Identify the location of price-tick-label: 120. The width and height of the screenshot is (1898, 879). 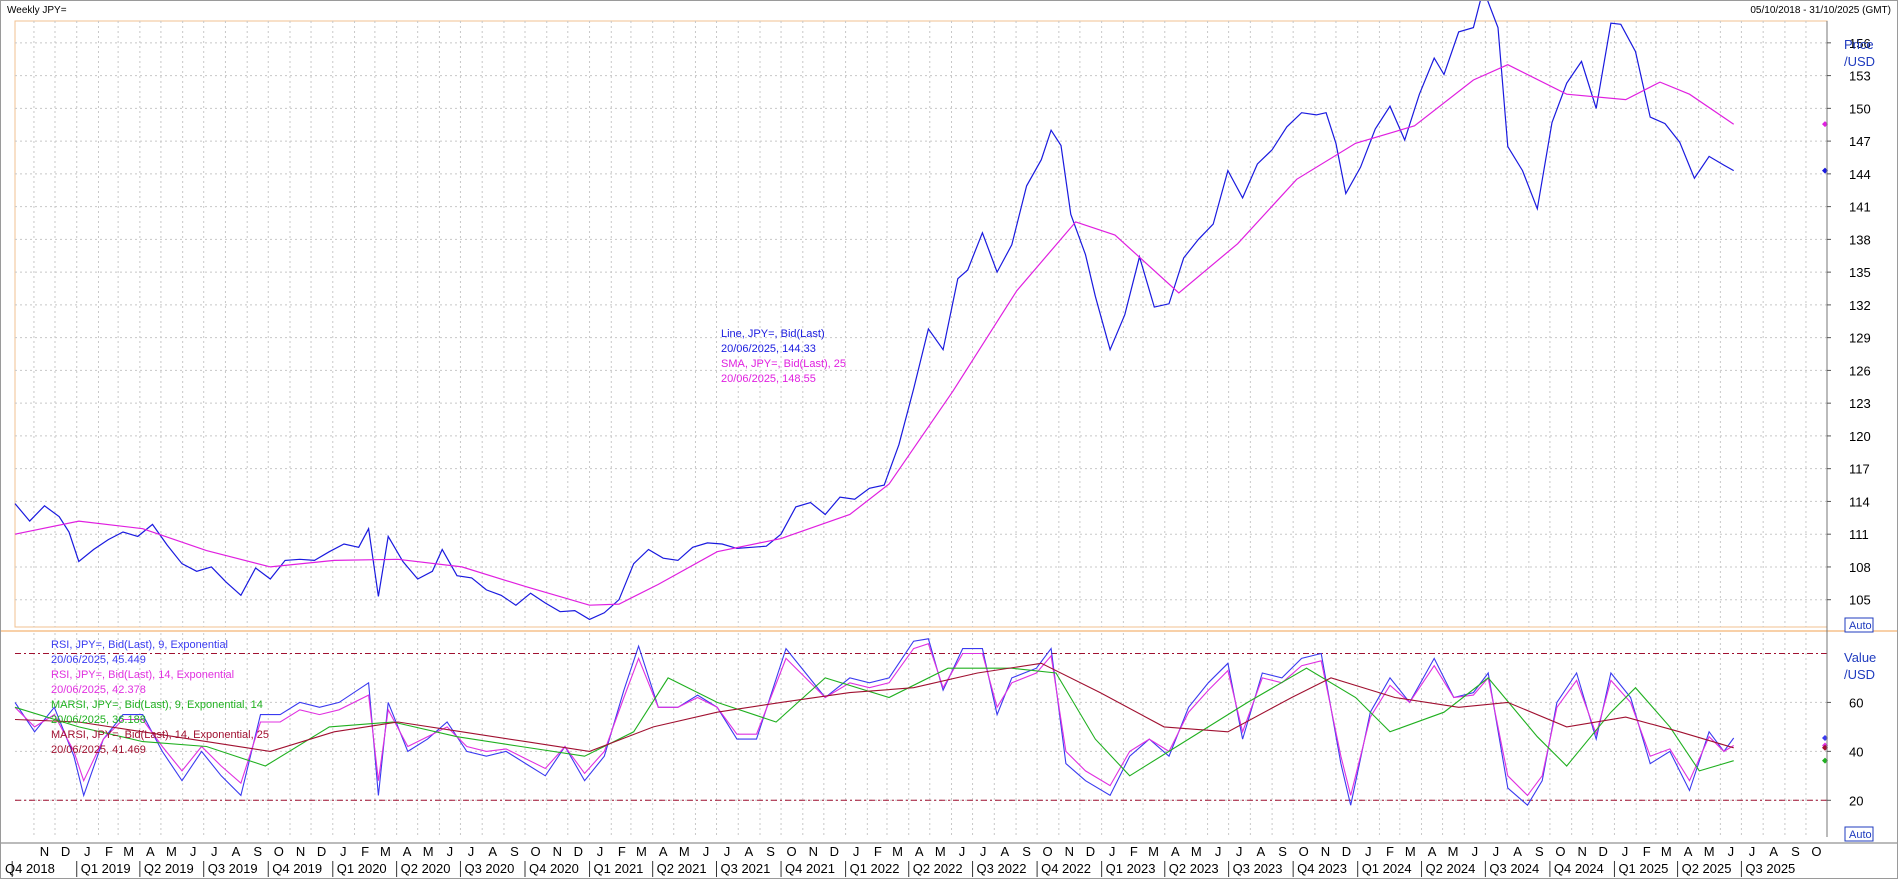
(1860, 436).